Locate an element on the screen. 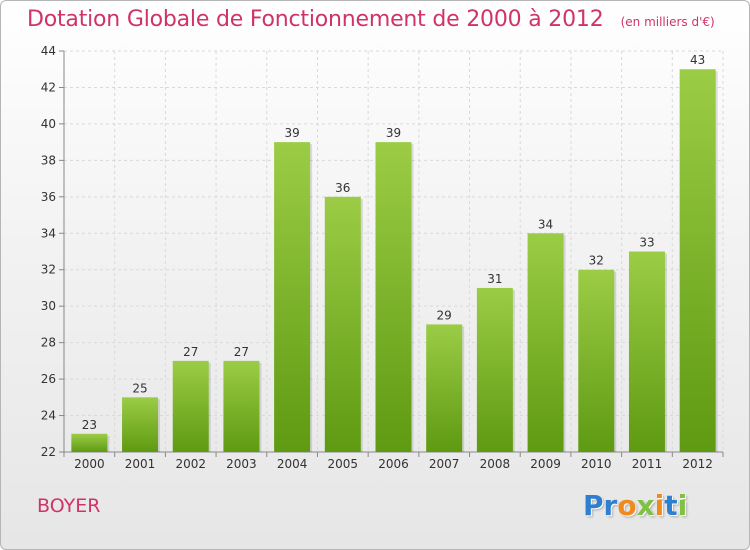  proxiti-logo: Proxiti is located at coordinates (635, 505).